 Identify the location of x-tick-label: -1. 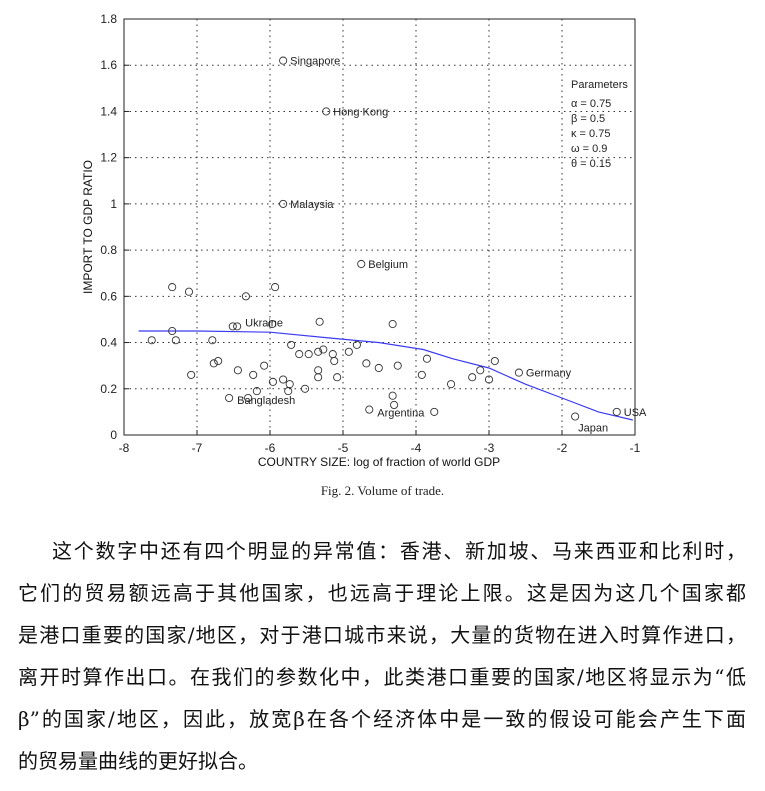
(635, 448).